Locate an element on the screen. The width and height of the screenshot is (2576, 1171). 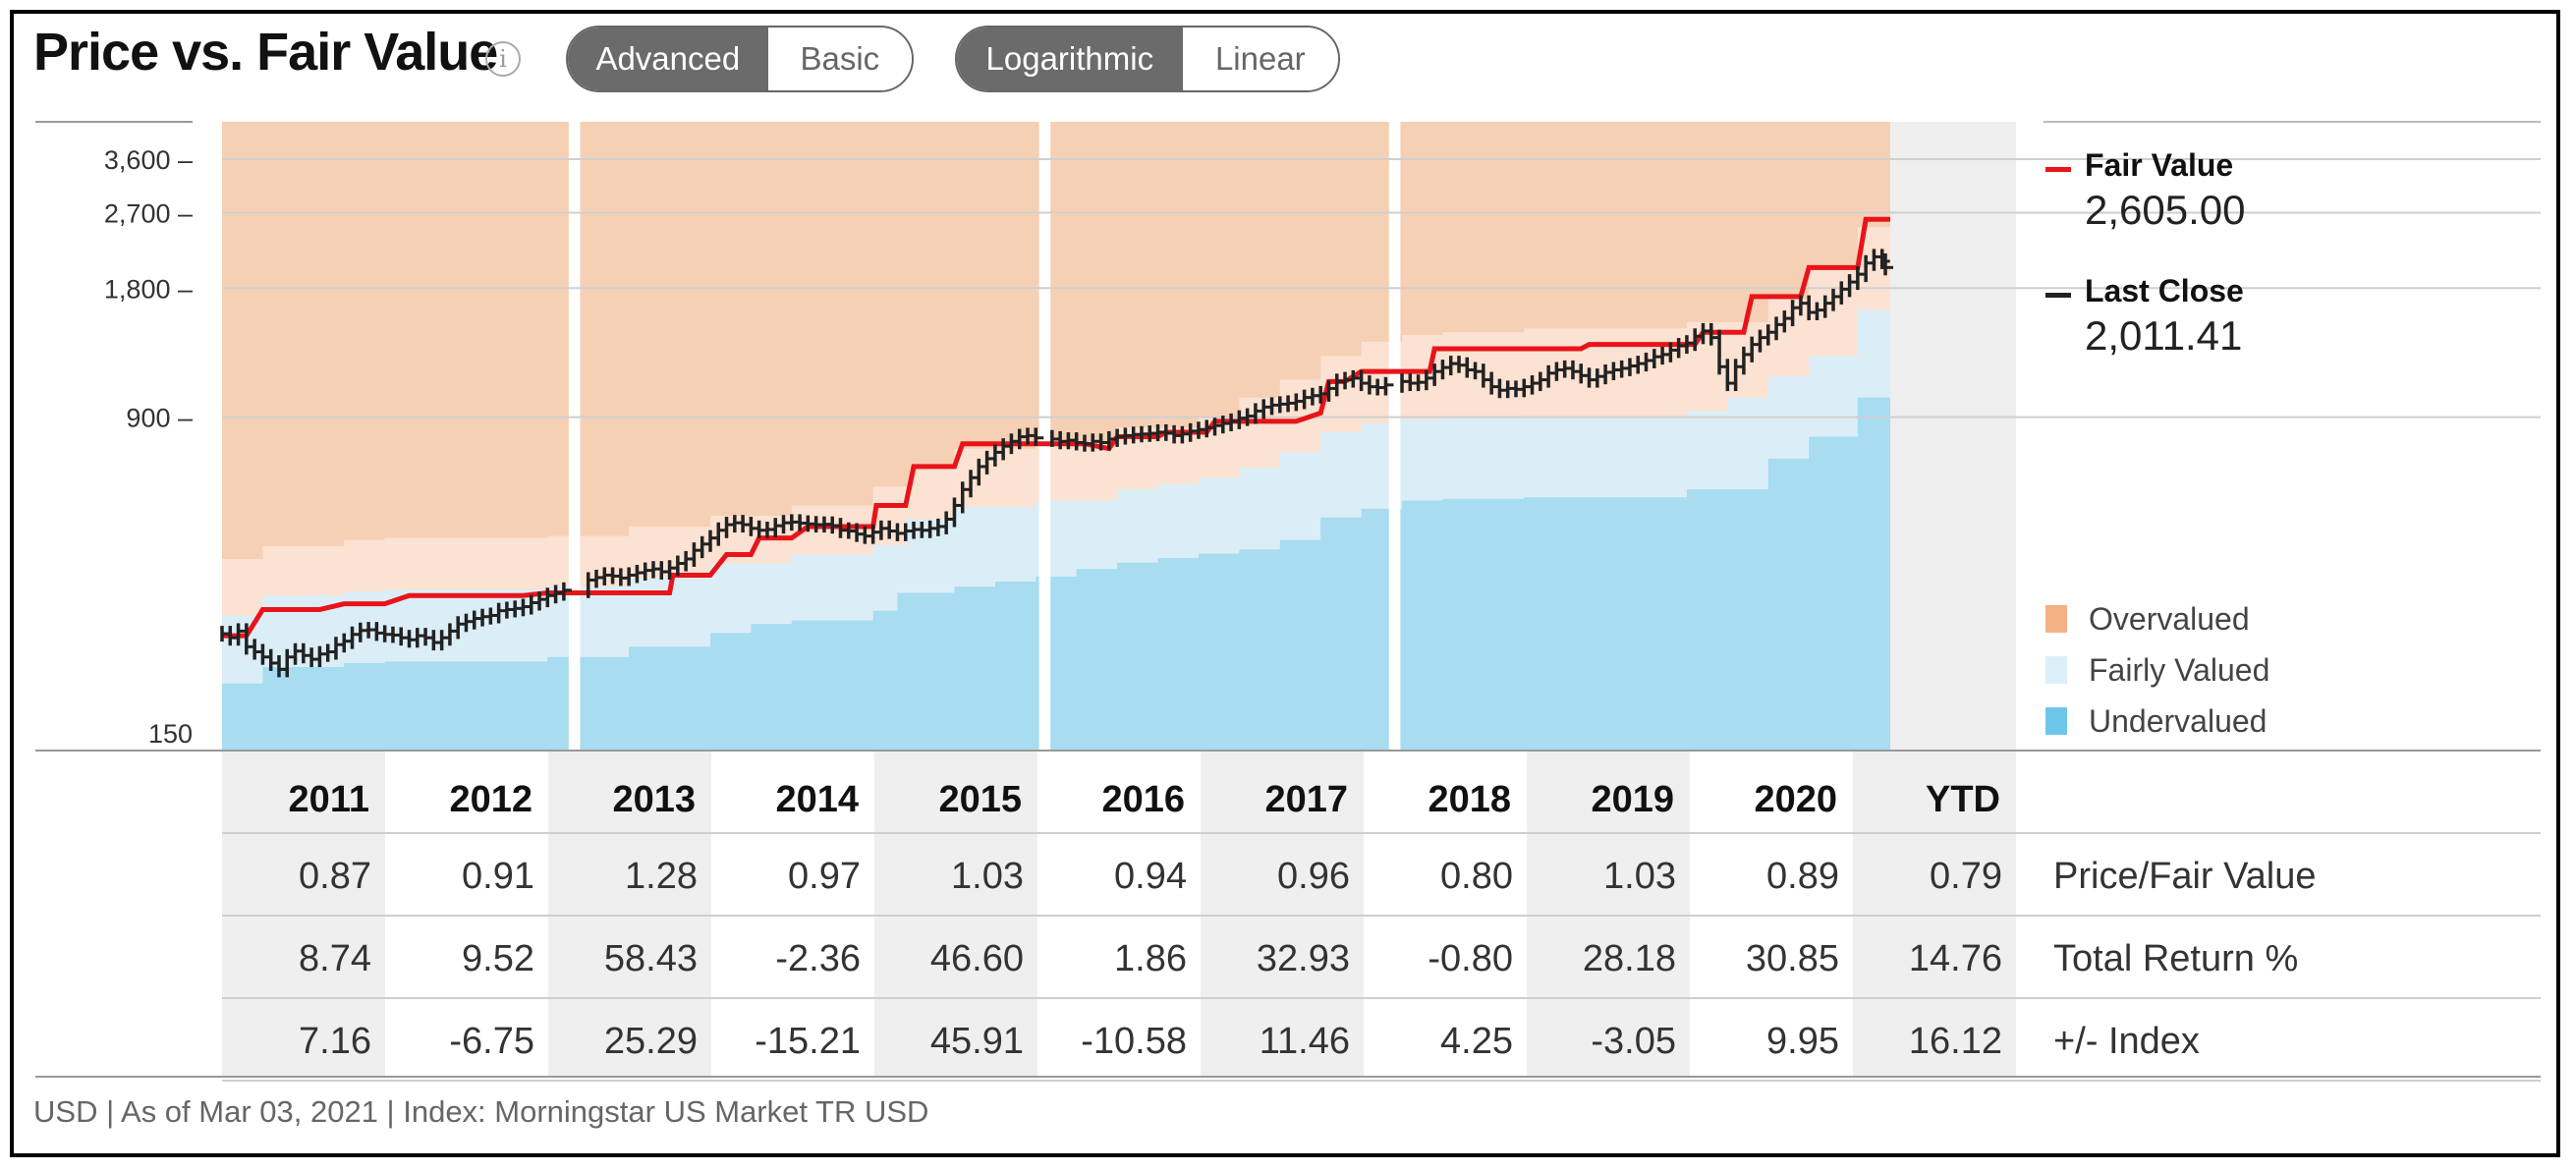
table-cell: 1.28 is located at coordinates (661, 876).